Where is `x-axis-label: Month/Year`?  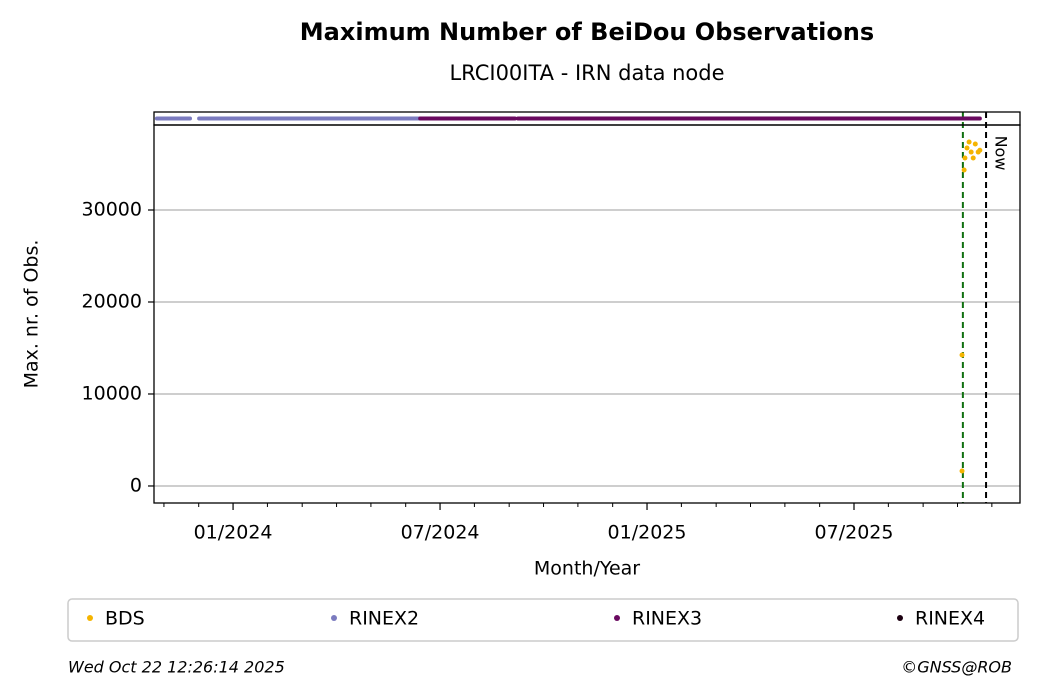
x-axis-label: Month/Year is located at coordinates (587, 569).